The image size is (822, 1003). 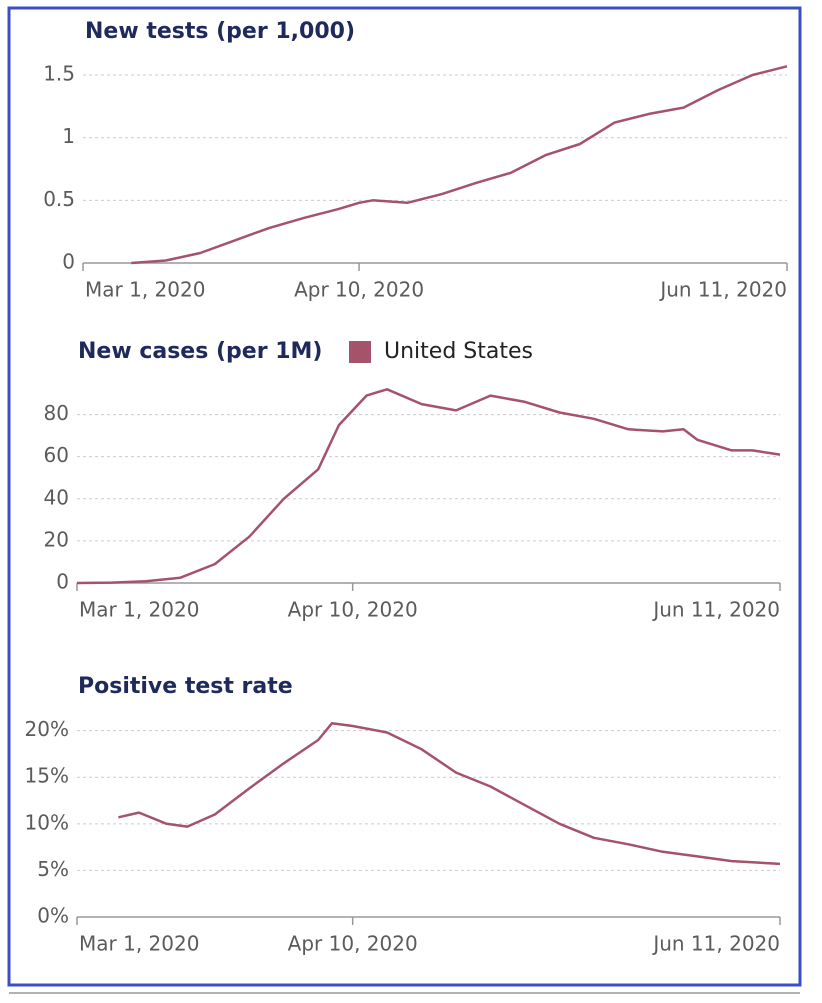 What do you see at coordinates (56, 539) in the screenshot?
I see `y-tick-label: 20` at bounding box center [56, 539].